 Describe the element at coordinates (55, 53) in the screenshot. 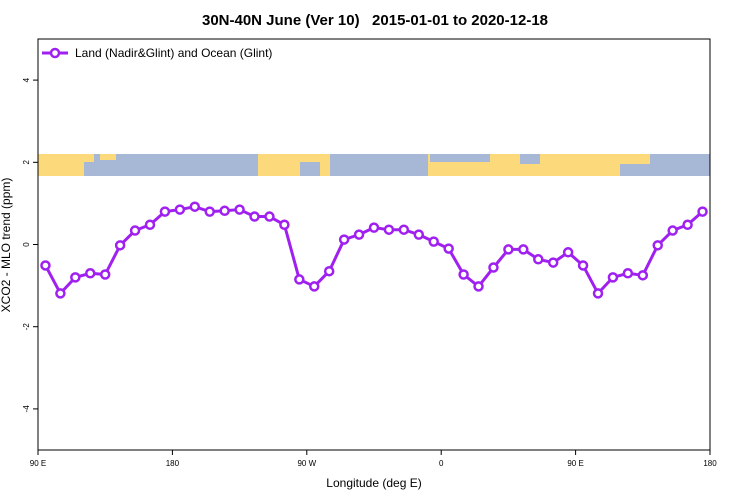

I see `legend-marker` at that location.